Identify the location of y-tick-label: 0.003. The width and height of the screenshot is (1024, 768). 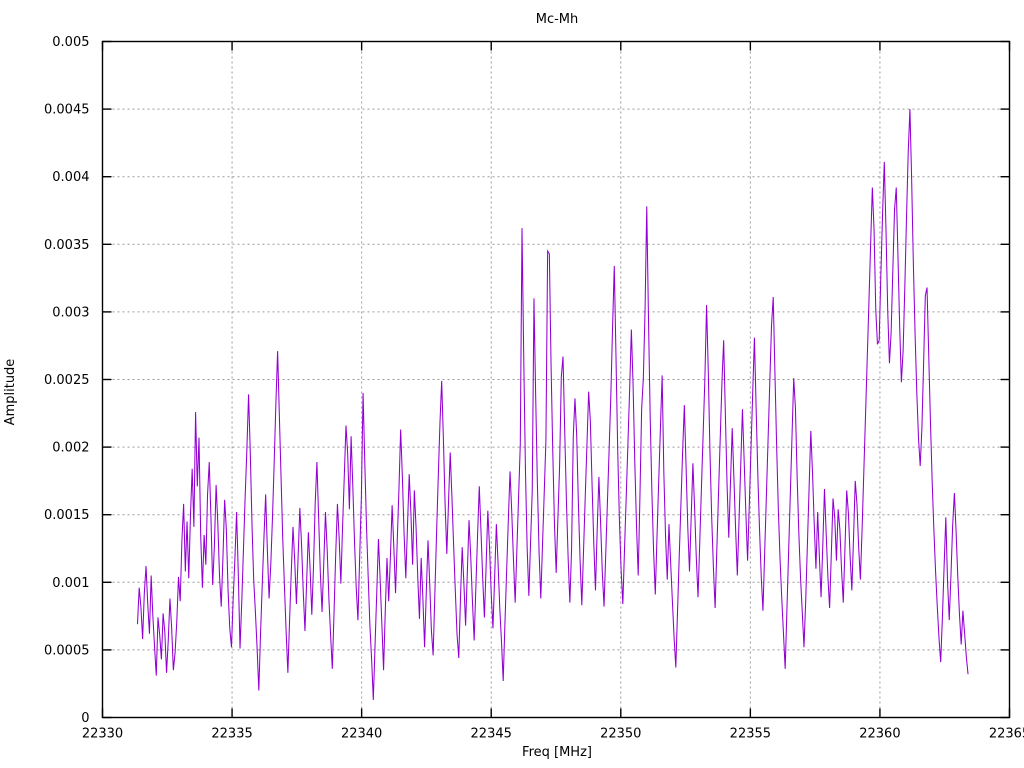
(70, 312).